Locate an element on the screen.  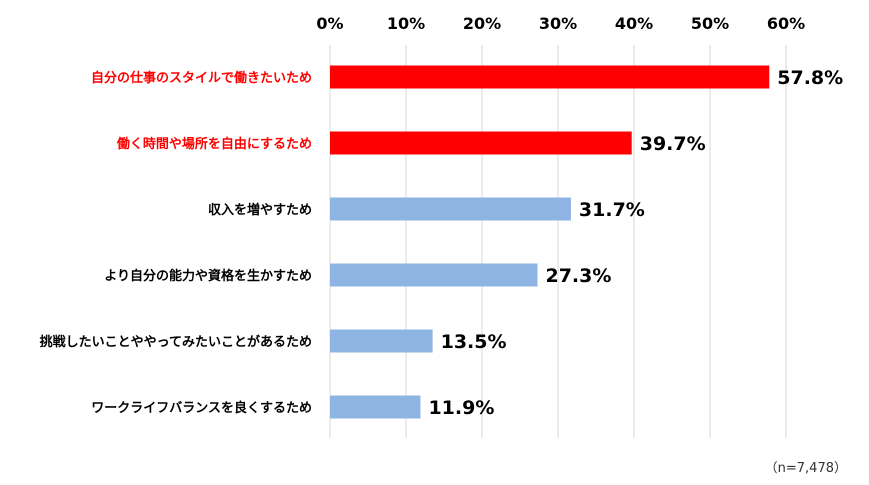
category-label: 収入を増やすため is located at coordinates (260, 210).